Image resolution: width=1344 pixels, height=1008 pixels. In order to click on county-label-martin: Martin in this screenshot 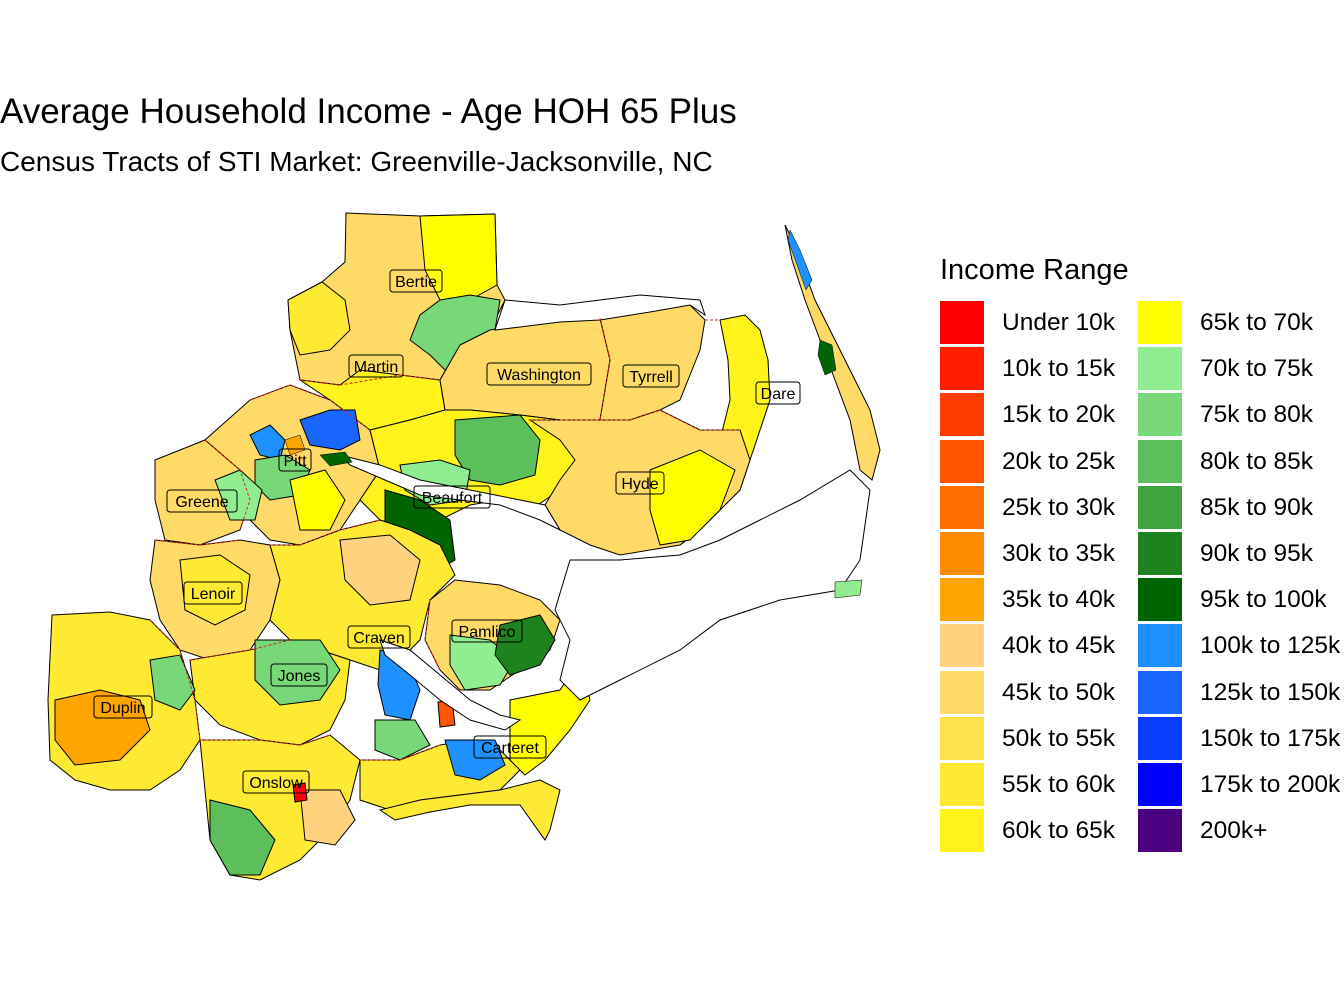, I will do `click(376, 366)`.